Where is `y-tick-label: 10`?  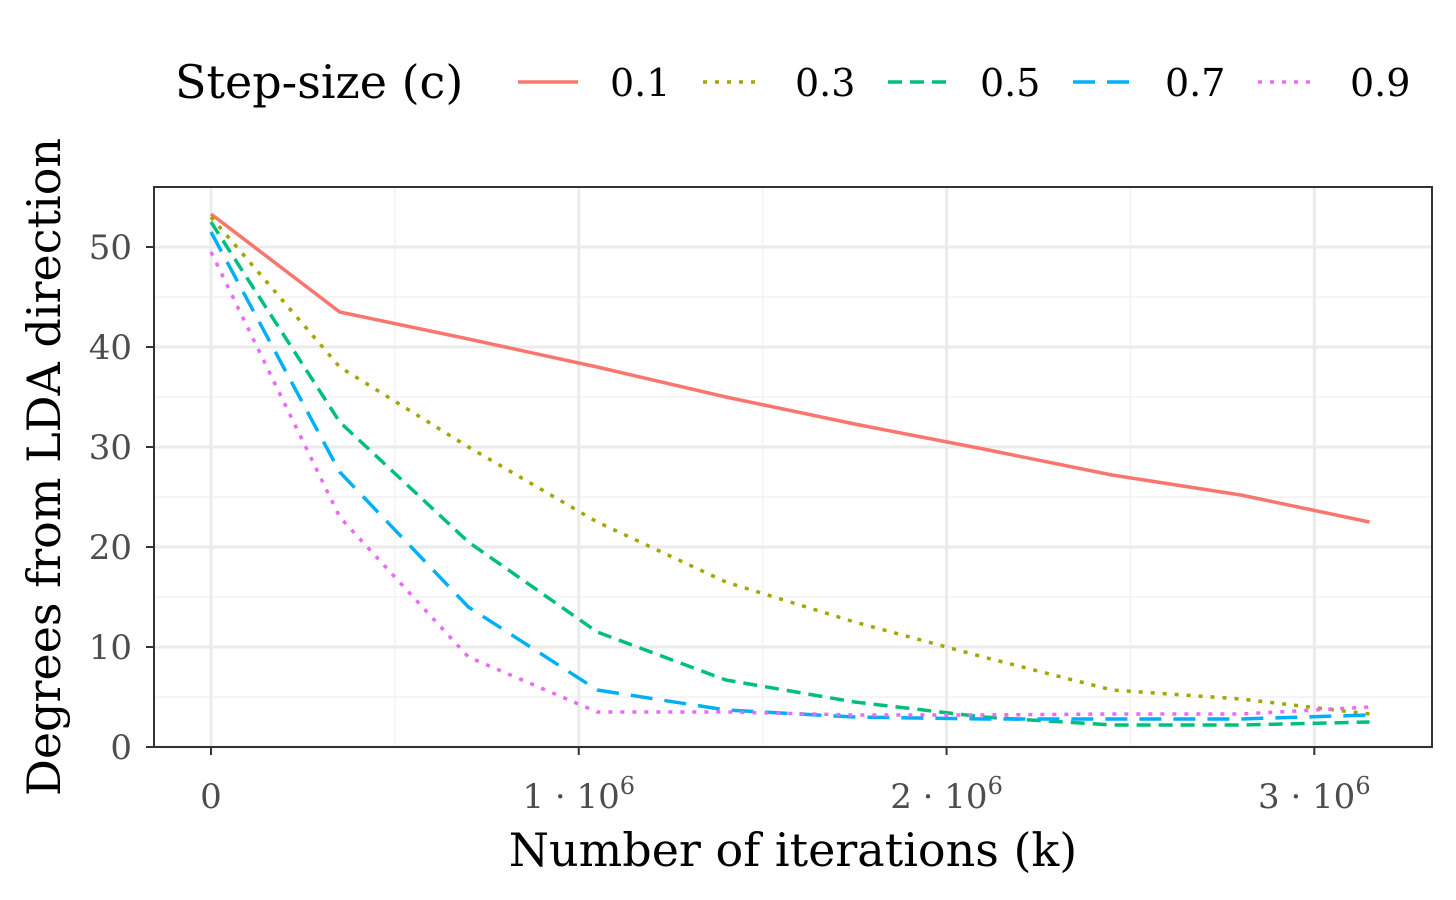
y-tick-label: 10 is located at coordinates (110, 648).